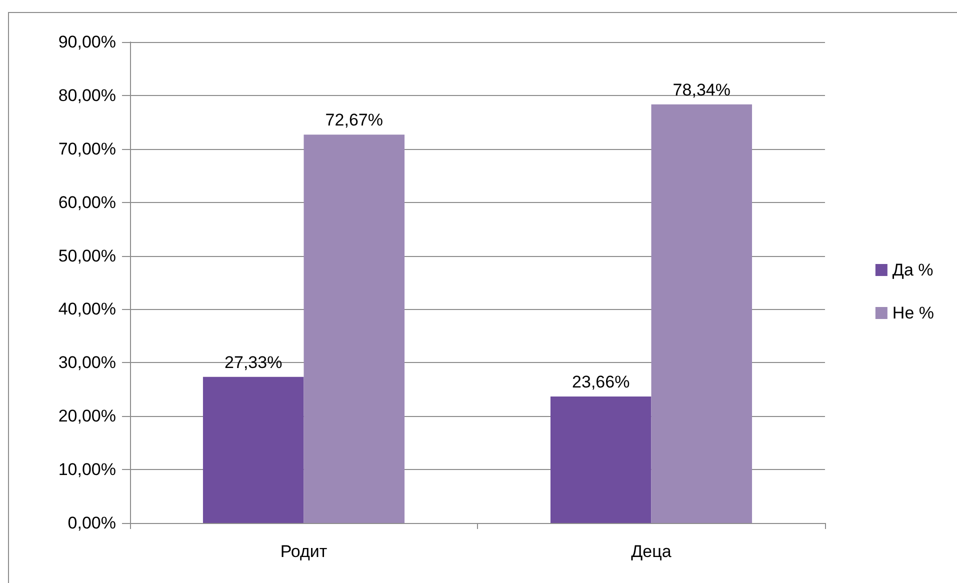 The height and width of the screenshot is (583, 957). I want to click on legend-label: Не %, so click(913, 313).